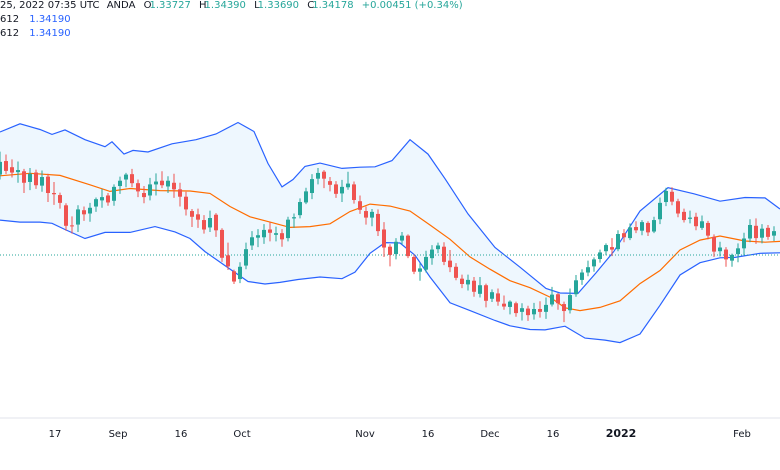 This screenshot has height=470, width=780. I want to click on source-fragment: ANDA, so click(121, 5).